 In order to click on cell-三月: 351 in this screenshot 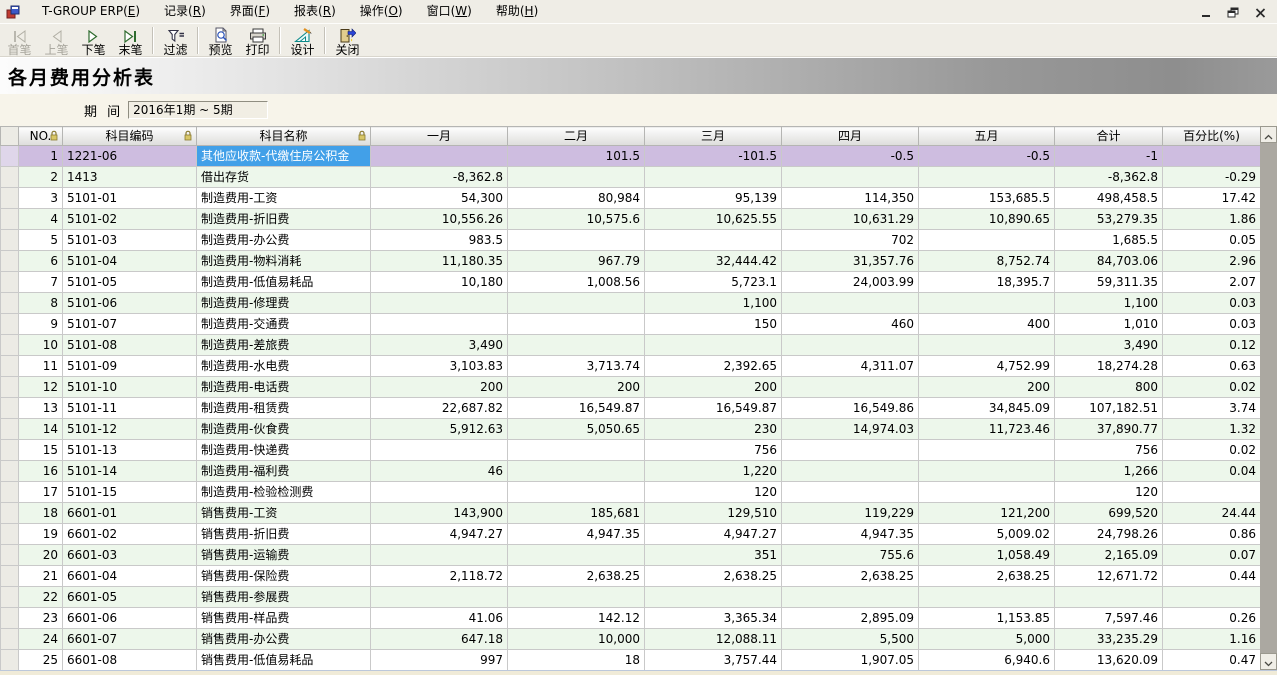, I will do `click(713, 555)`.